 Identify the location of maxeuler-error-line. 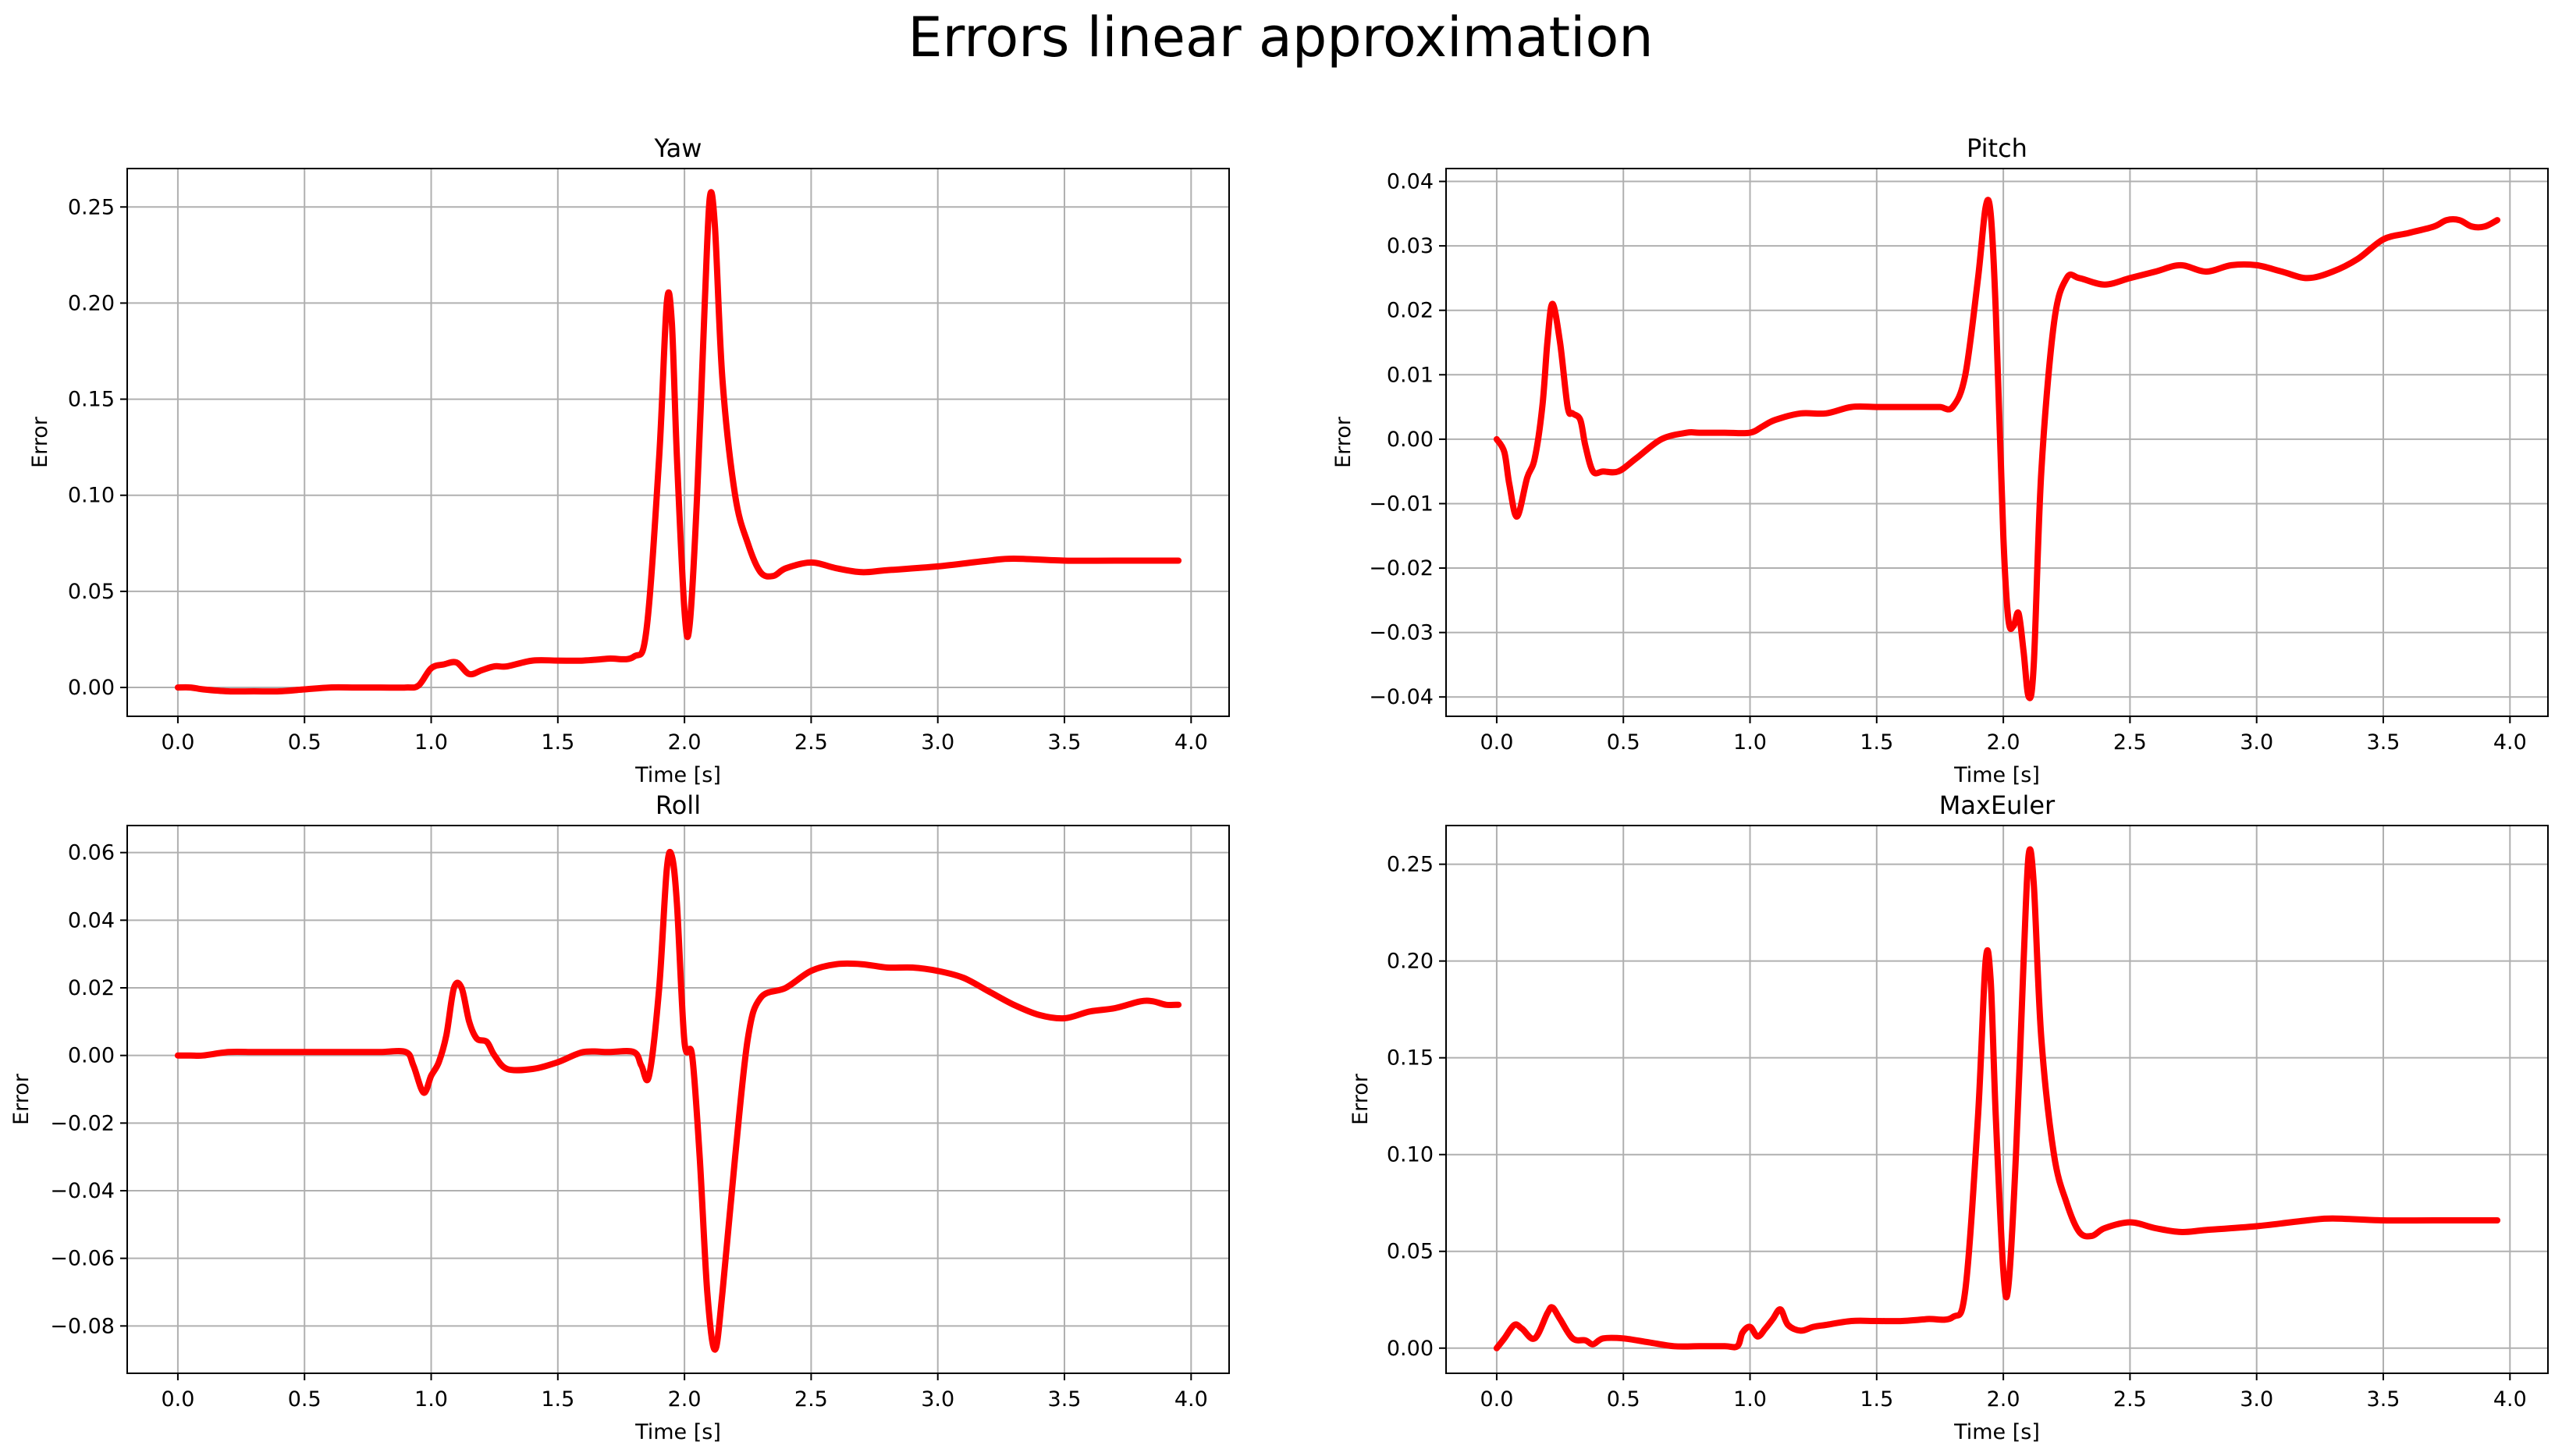
(1997, 1099).